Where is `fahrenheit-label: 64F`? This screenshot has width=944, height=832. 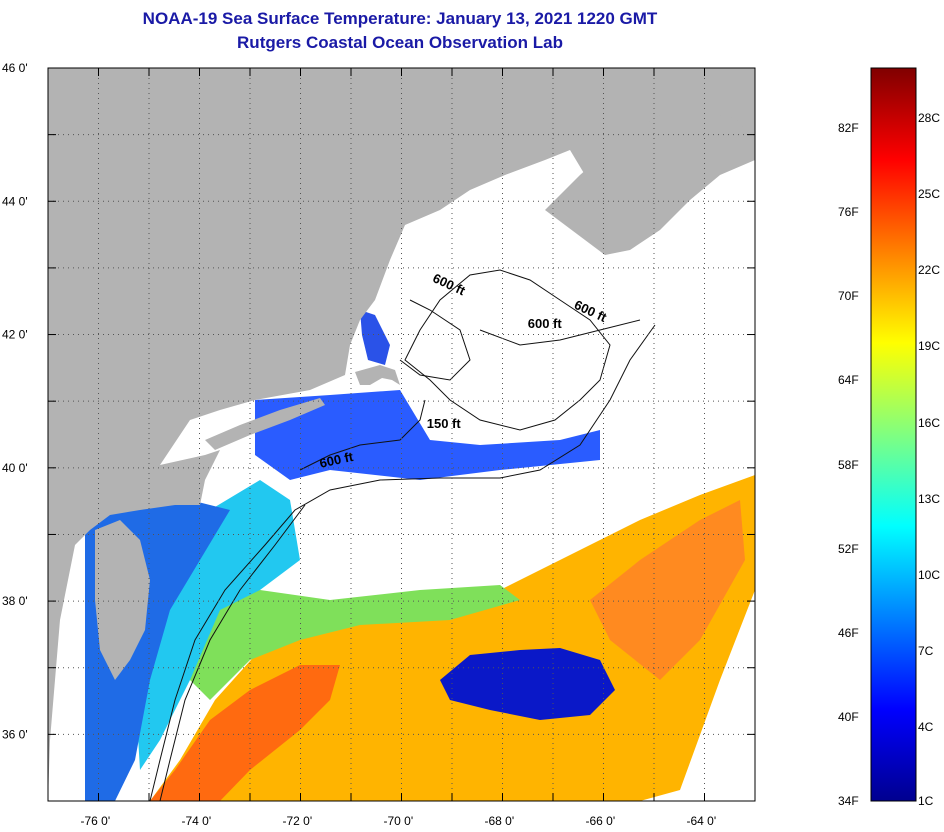
fahrenheit-label: 64F is located at coordinates (848, 380).